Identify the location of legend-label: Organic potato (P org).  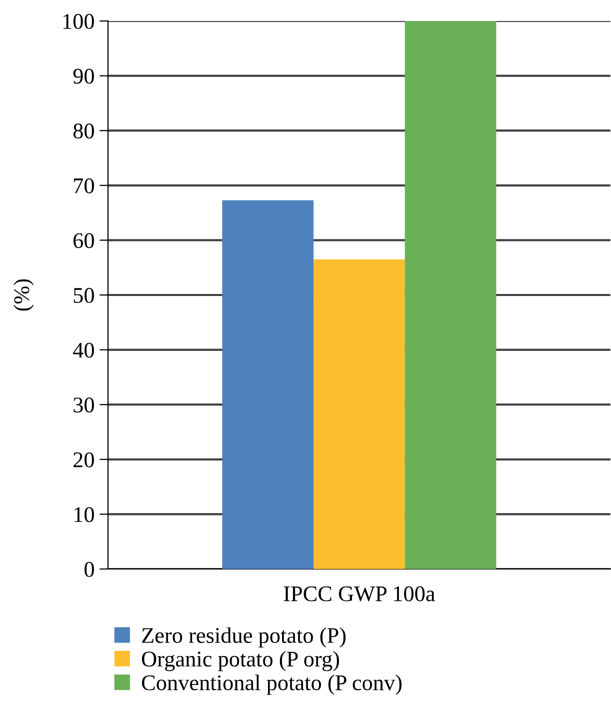
(241, 661).